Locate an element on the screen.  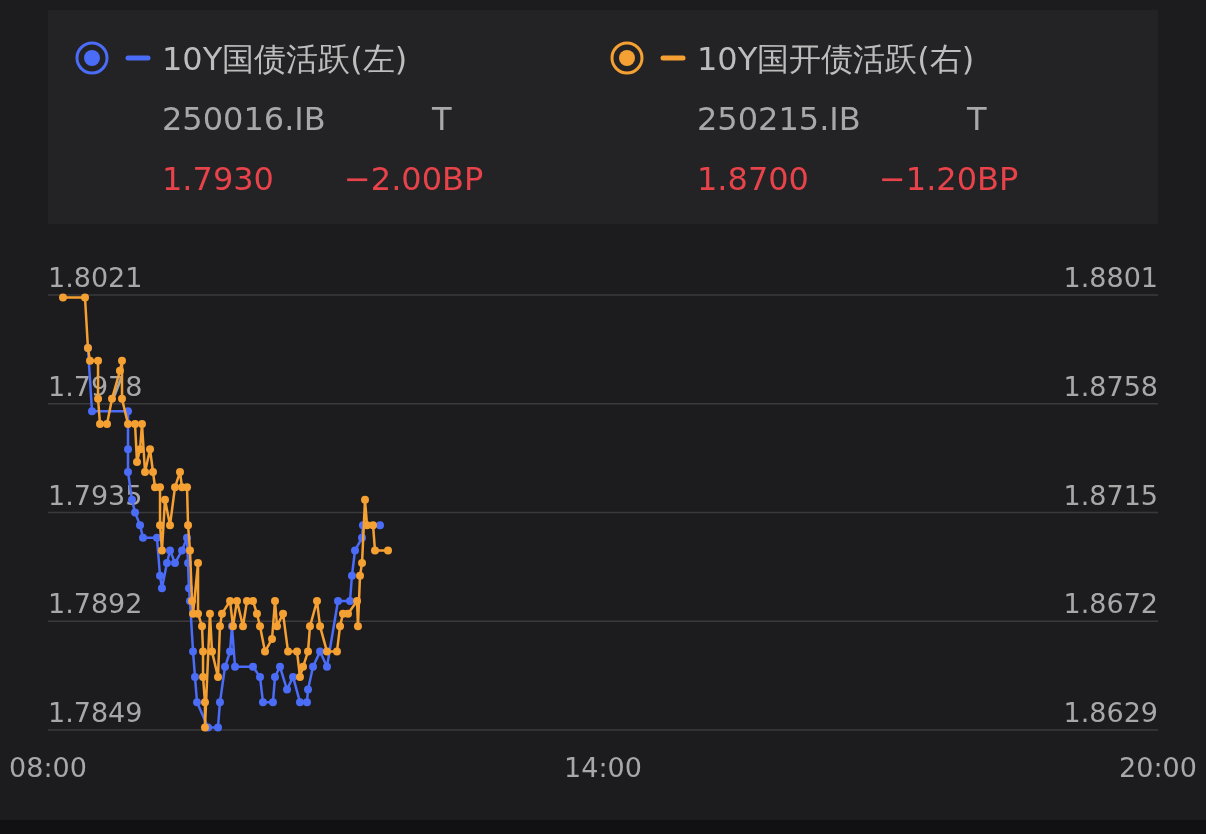
x-tick-label: 14:00 is located at coordinates (603, 767).